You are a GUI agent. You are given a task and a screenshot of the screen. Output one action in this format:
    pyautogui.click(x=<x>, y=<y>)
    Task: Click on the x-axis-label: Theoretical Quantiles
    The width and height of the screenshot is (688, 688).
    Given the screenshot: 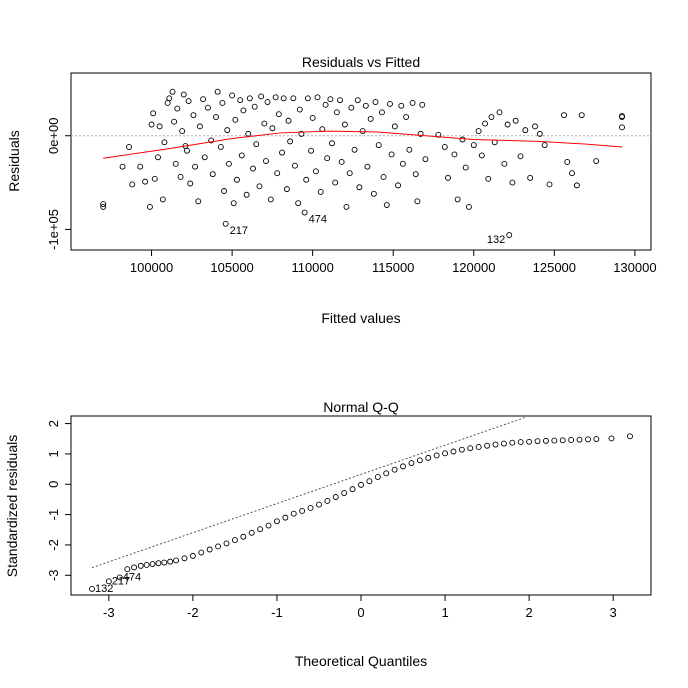 What is the action you would take?
    pyautogui.click(x=361, y=661)
    